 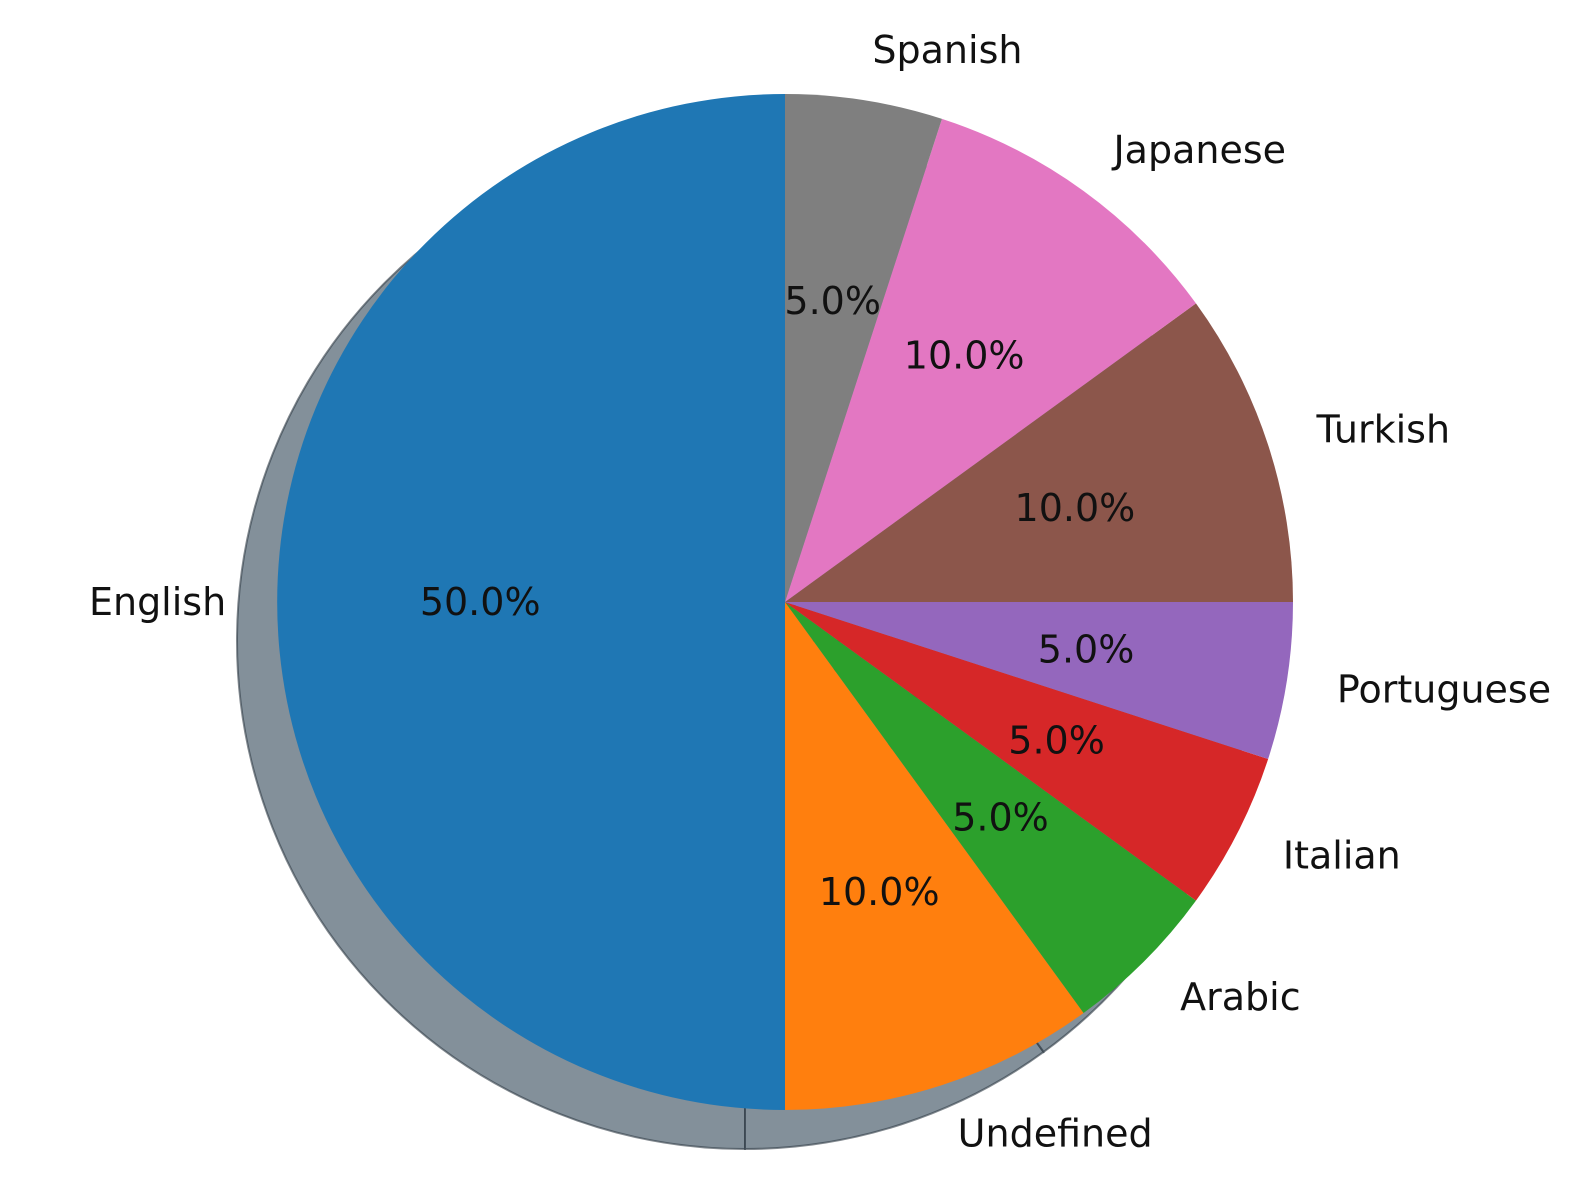 I want to click on pct-label-japanese: 10.0%, so click(x=964, y=355).